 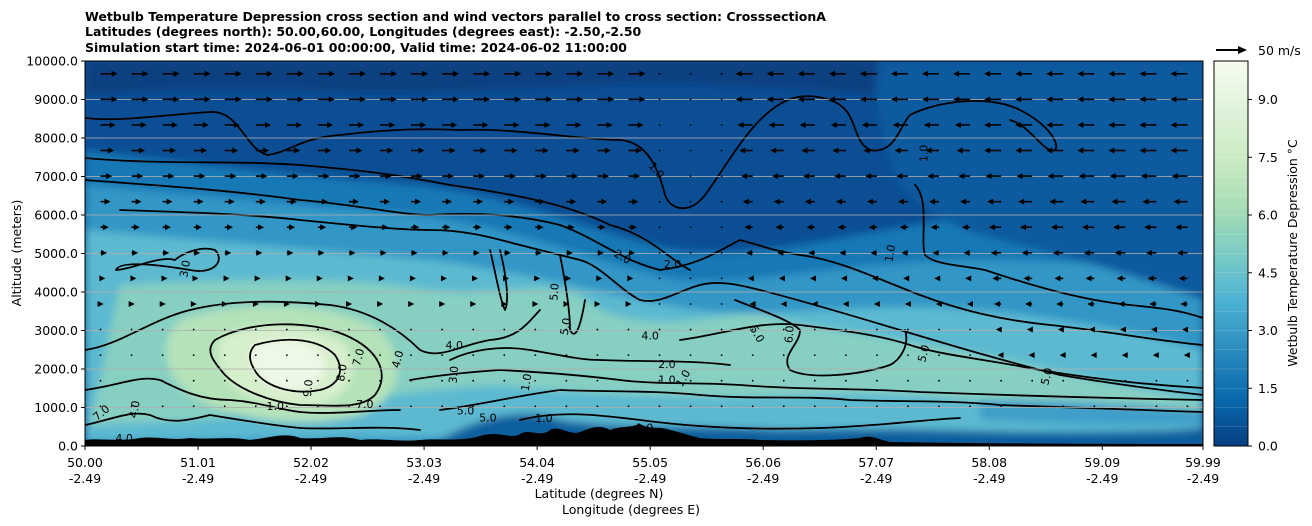 I want to click on wind-key-arrowhead, so click(x=1242, y=50).